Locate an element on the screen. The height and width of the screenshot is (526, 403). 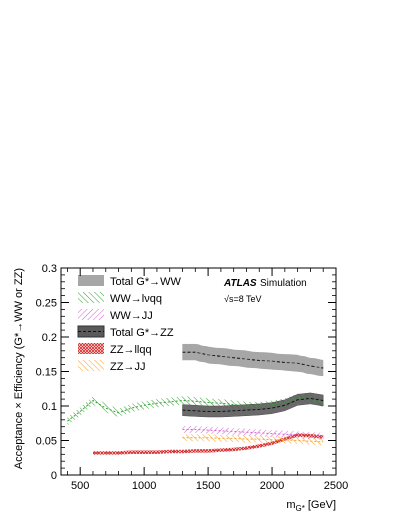
y-tick-label: 0.1 is located at coordinates (49, 407).